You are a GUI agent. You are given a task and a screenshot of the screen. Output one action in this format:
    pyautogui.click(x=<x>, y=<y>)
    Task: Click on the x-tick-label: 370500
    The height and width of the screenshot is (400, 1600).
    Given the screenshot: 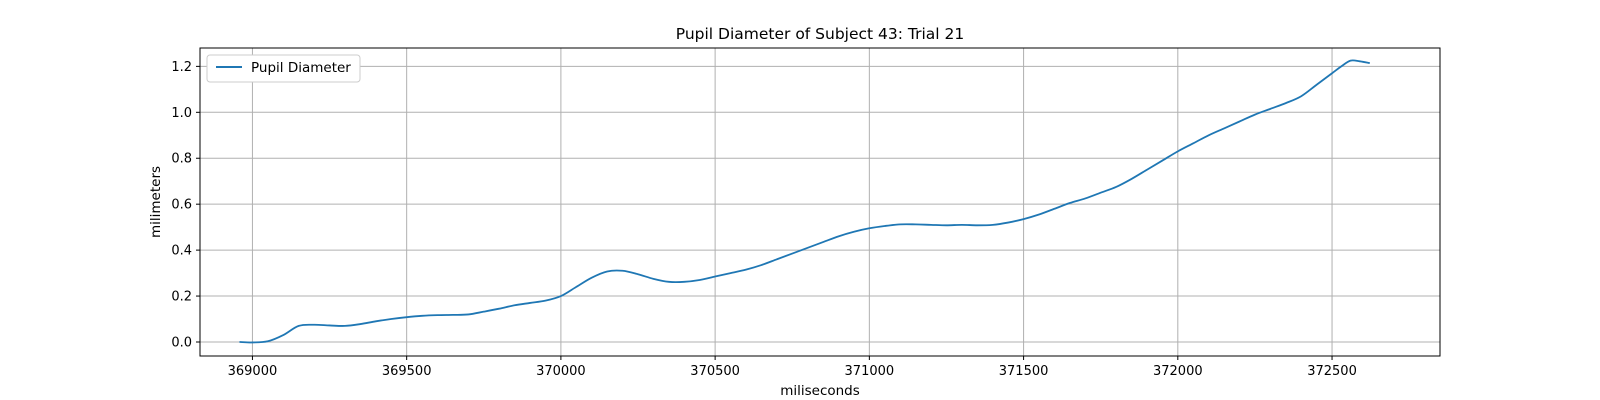 What is the action you would take?
    pyautogui.click(x=715, y=371)
    